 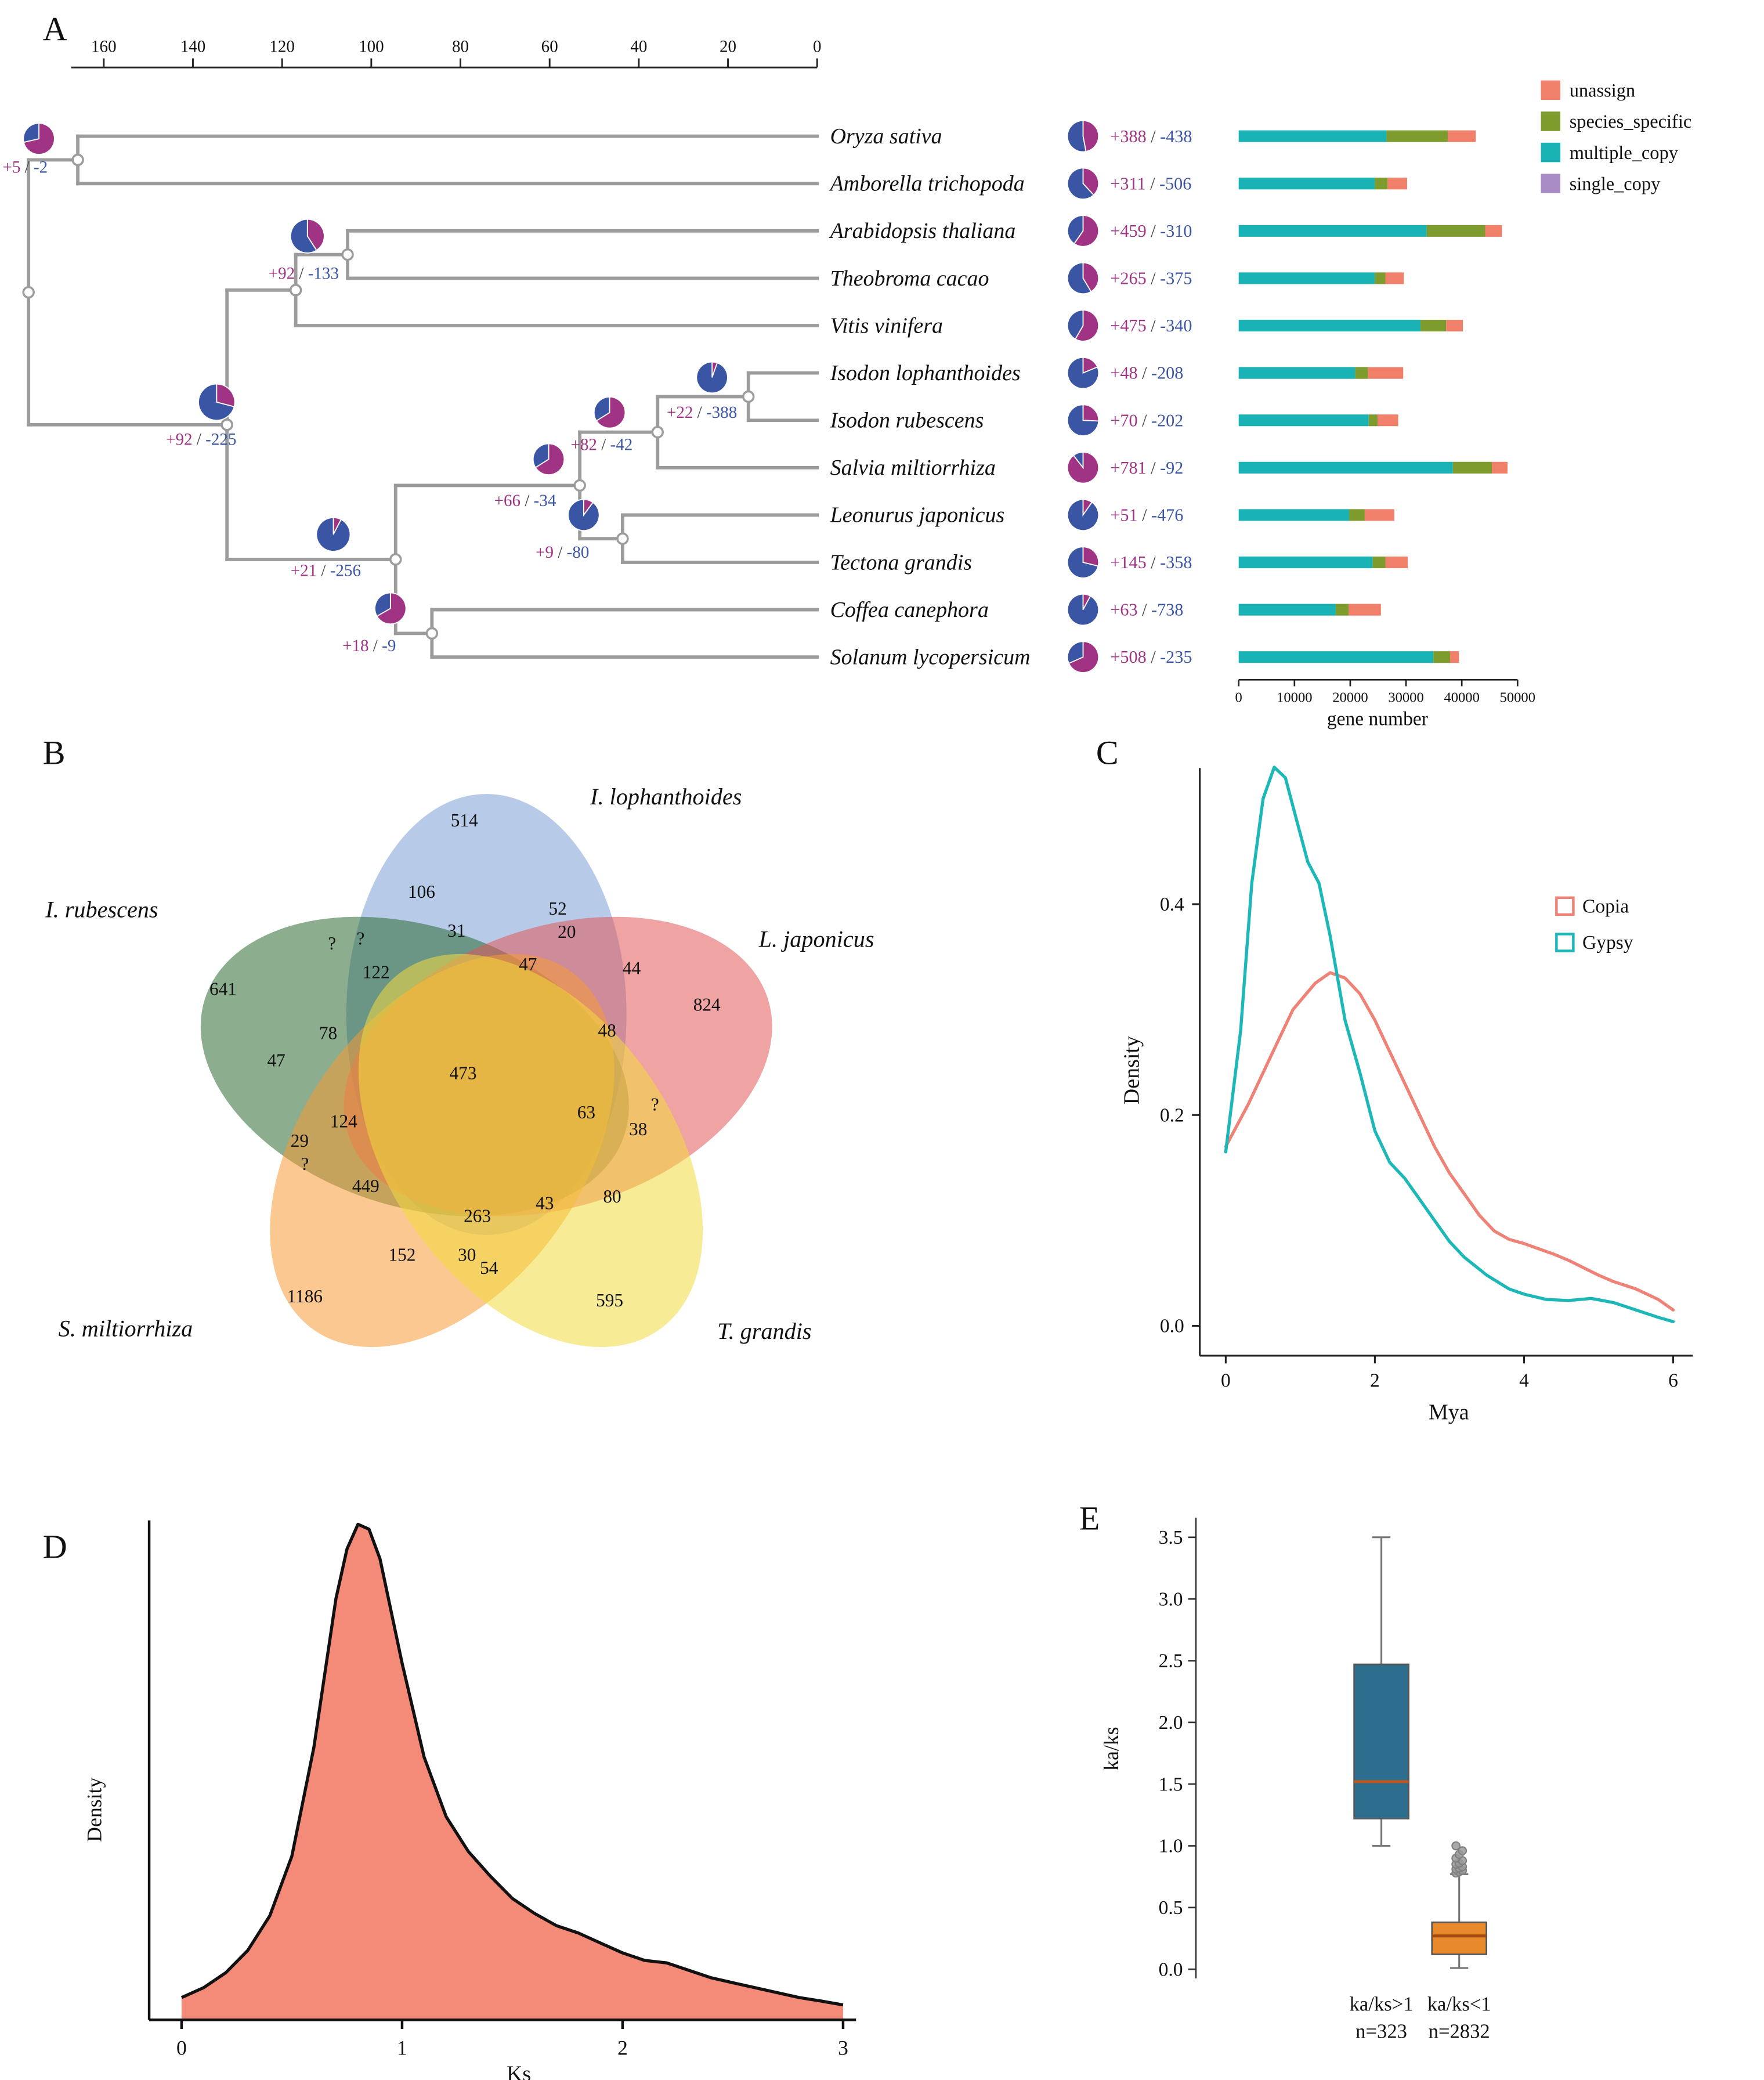 I want to click on ks-density-panel: 0 1 2 3 Ks Density, so click(x=469, y=1800).